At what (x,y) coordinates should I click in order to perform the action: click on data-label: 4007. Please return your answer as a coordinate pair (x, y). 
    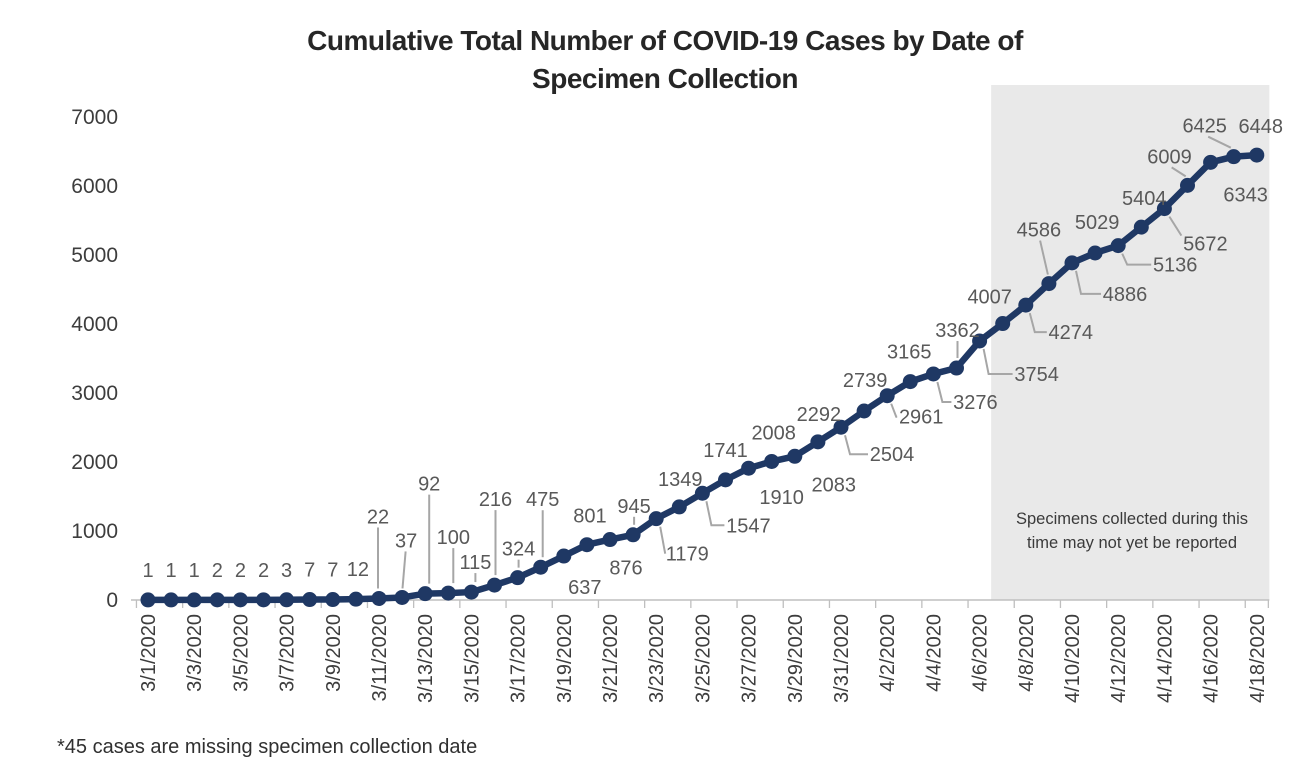
    Looking at the image, I should click on (989, 298).